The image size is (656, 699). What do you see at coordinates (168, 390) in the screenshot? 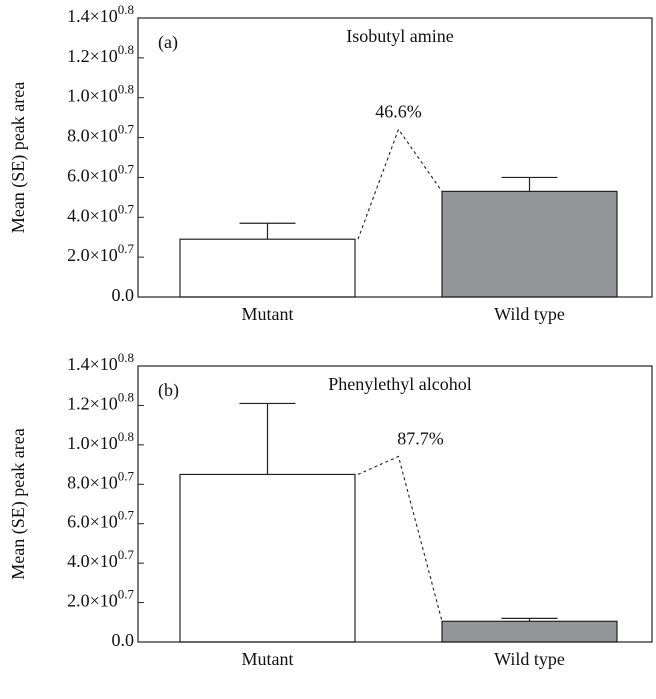
I see `panel-label: (b)` at bounding box center [168, 390].